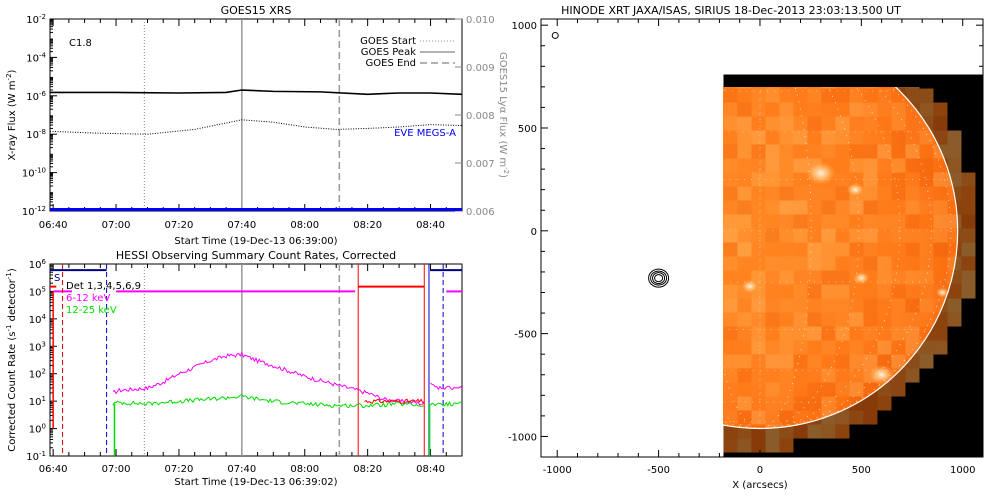 This screenshot has width=1000, height=500. Describe the element at coordinates (480, 116) in the screenshot. I see `goes-y2-tick-label: 0.008` at that location.